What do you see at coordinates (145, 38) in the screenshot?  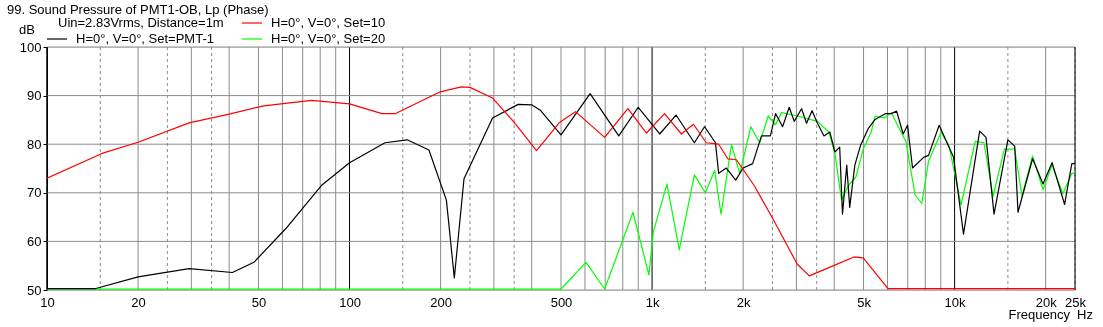 I see `legend-label: H=0°, V=0°, Set=PMT-1` at bounding box center [145, 38].